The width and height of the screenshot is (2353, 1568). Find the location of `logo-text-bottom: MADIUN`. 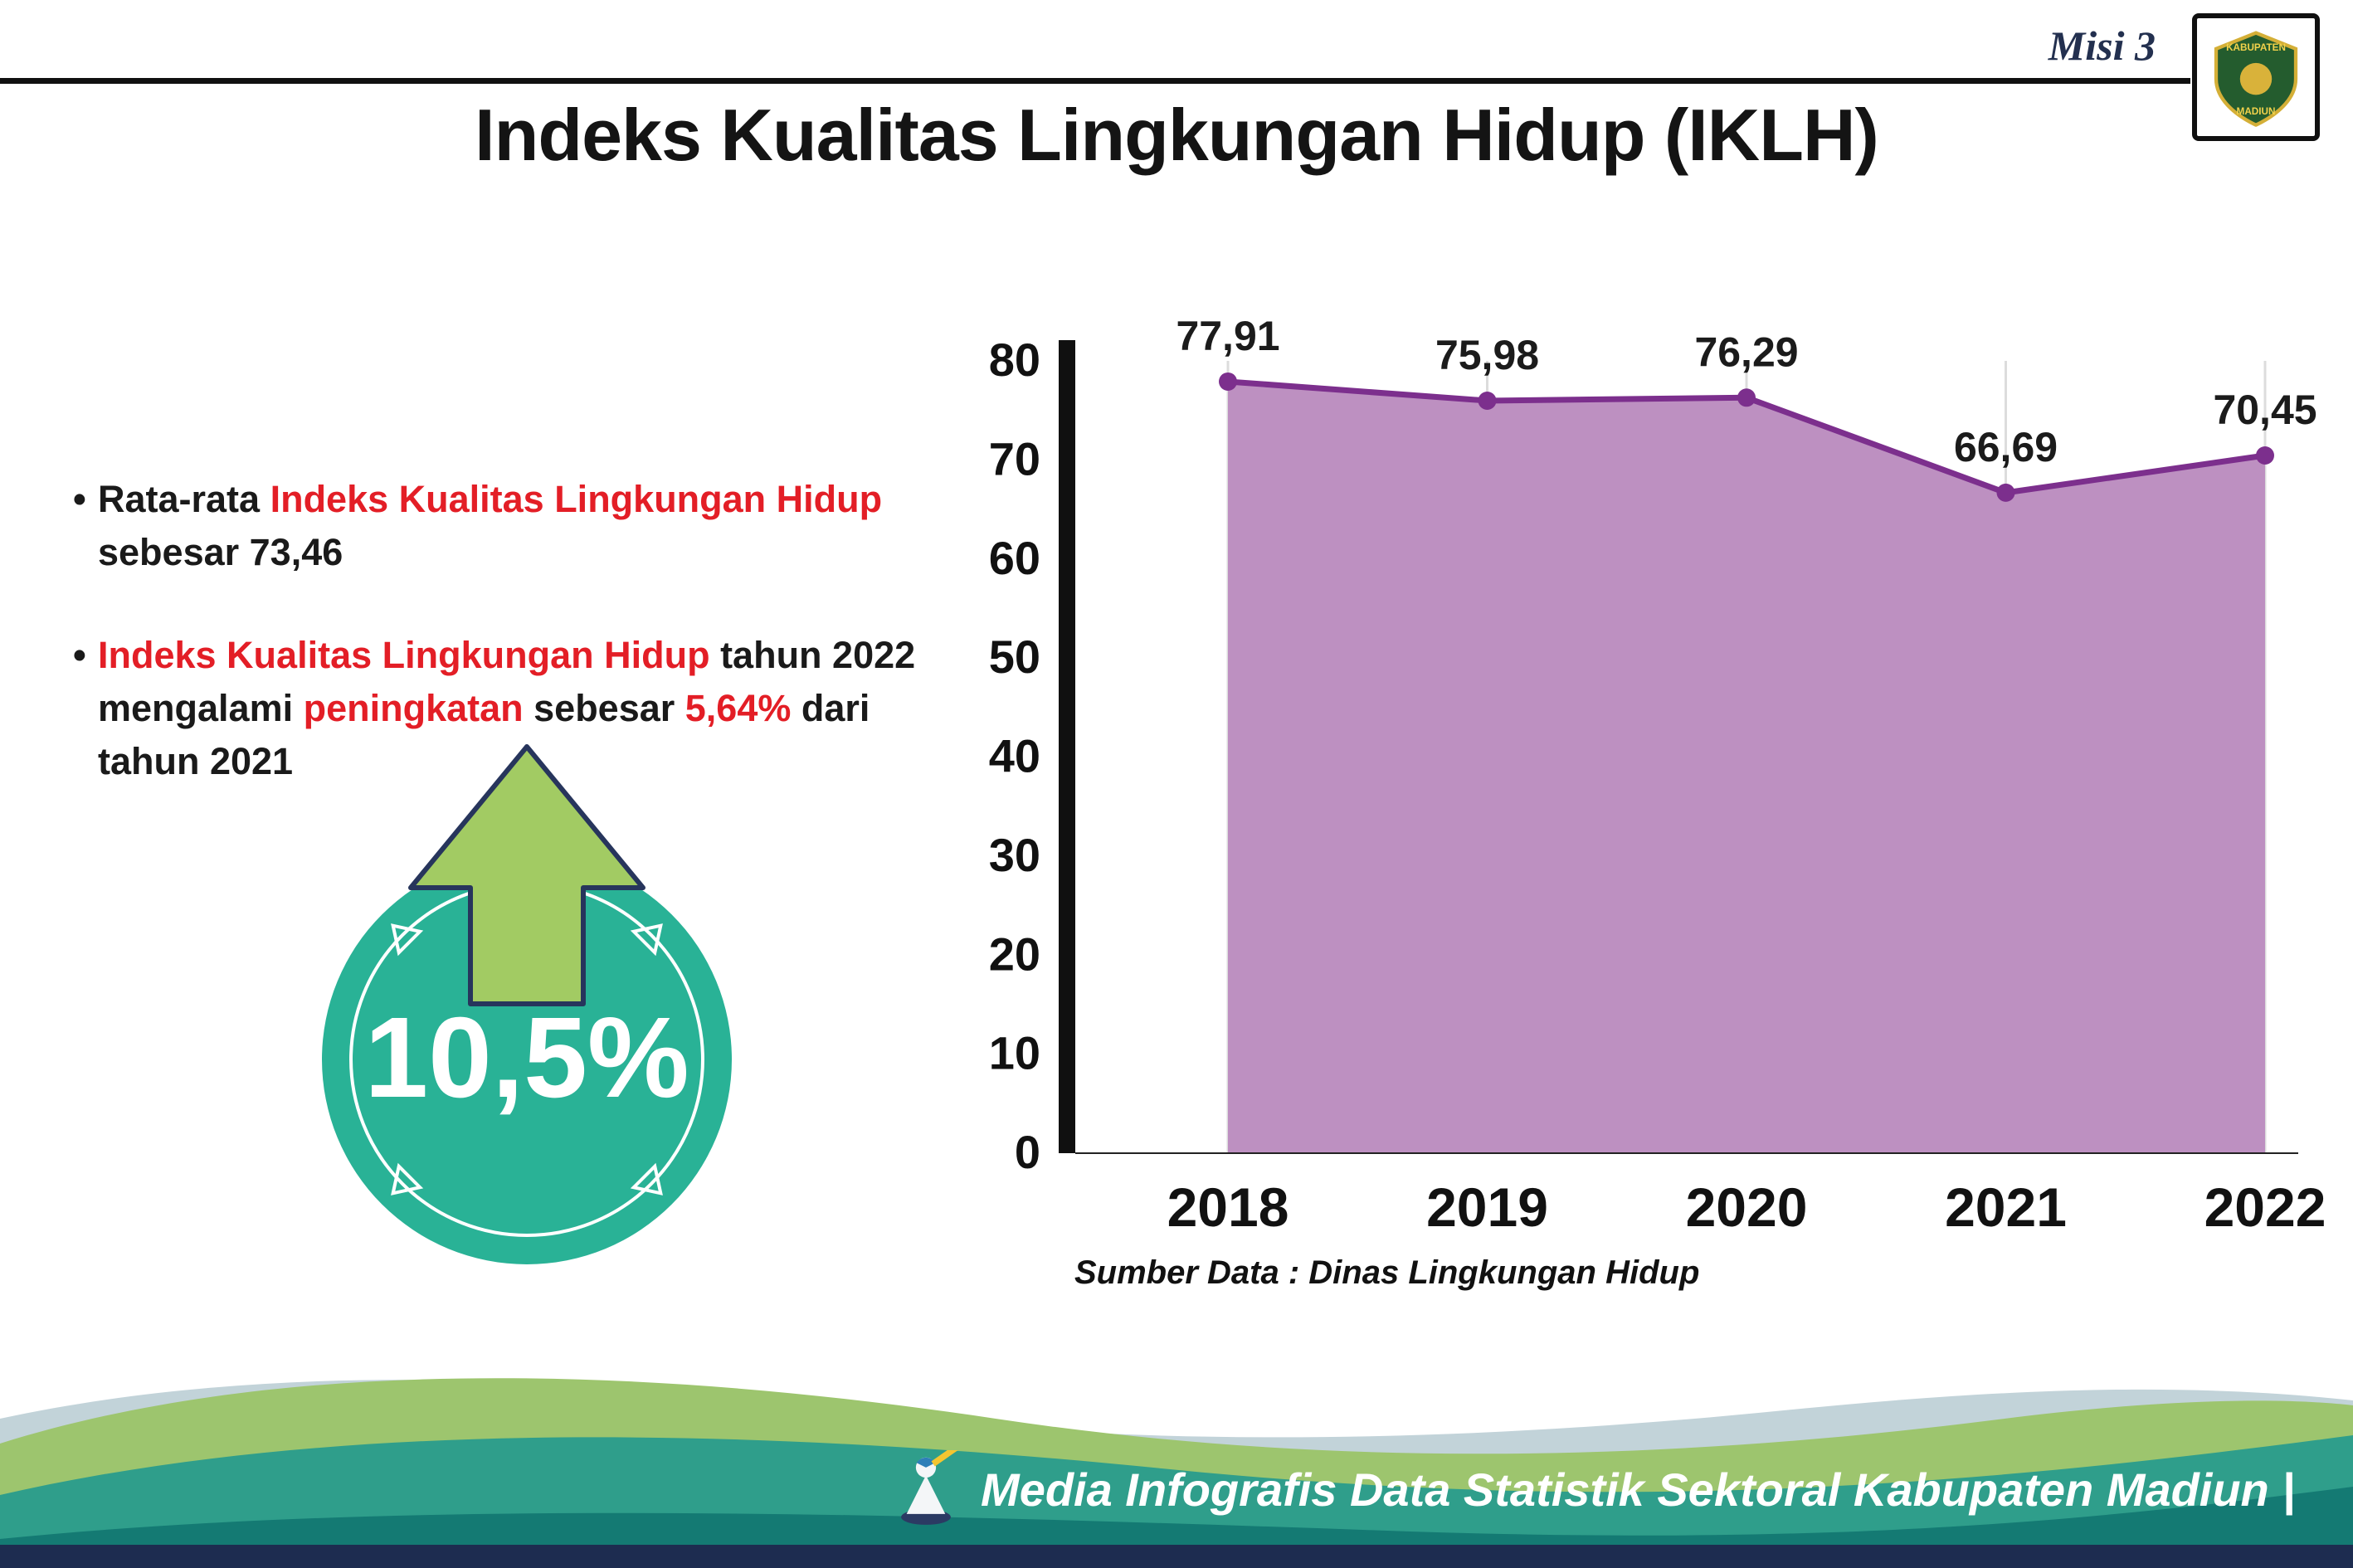

logo-text-bottom: MADIUN is located at coordinates (2256, 111).